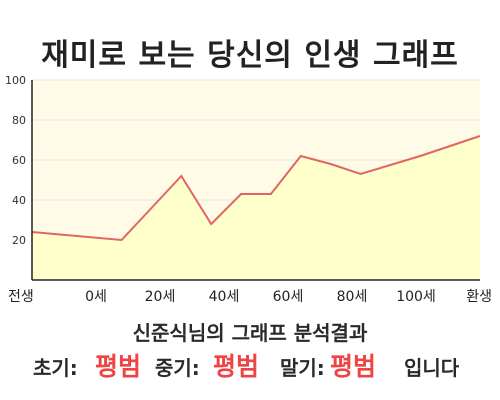 Image resolution: width=500 pixels, height=400 pixels. Describe the element at coordinates (15, 80) in the screenshot. I see `y-tick-label: 100` at that location.